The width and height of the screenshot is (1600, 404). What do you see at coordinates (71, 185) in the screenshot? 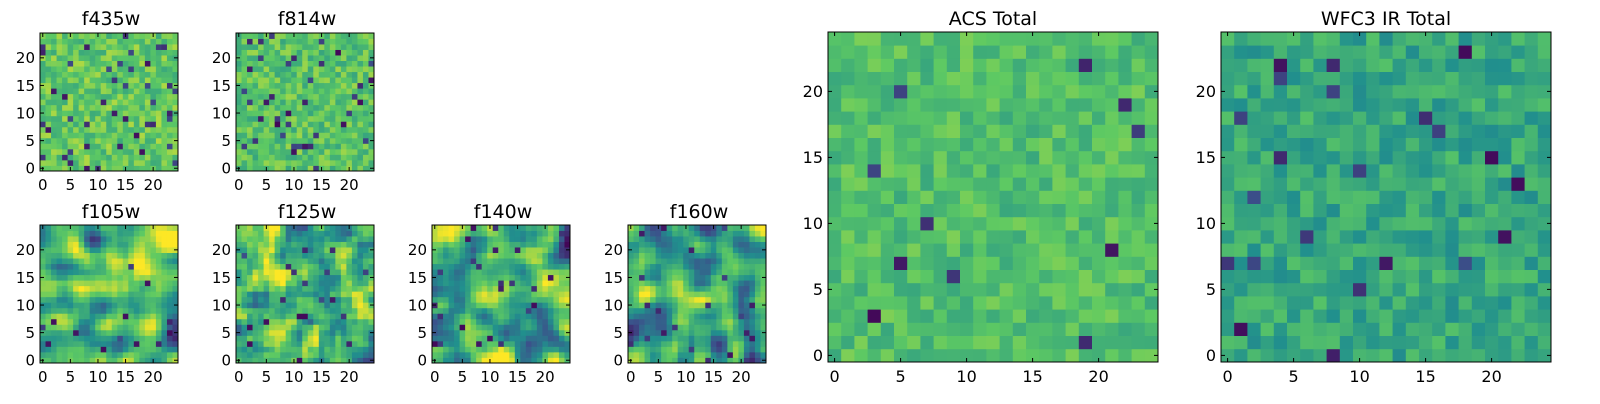
I see `x-tick-label: 5` at bounding box center [71, 185].